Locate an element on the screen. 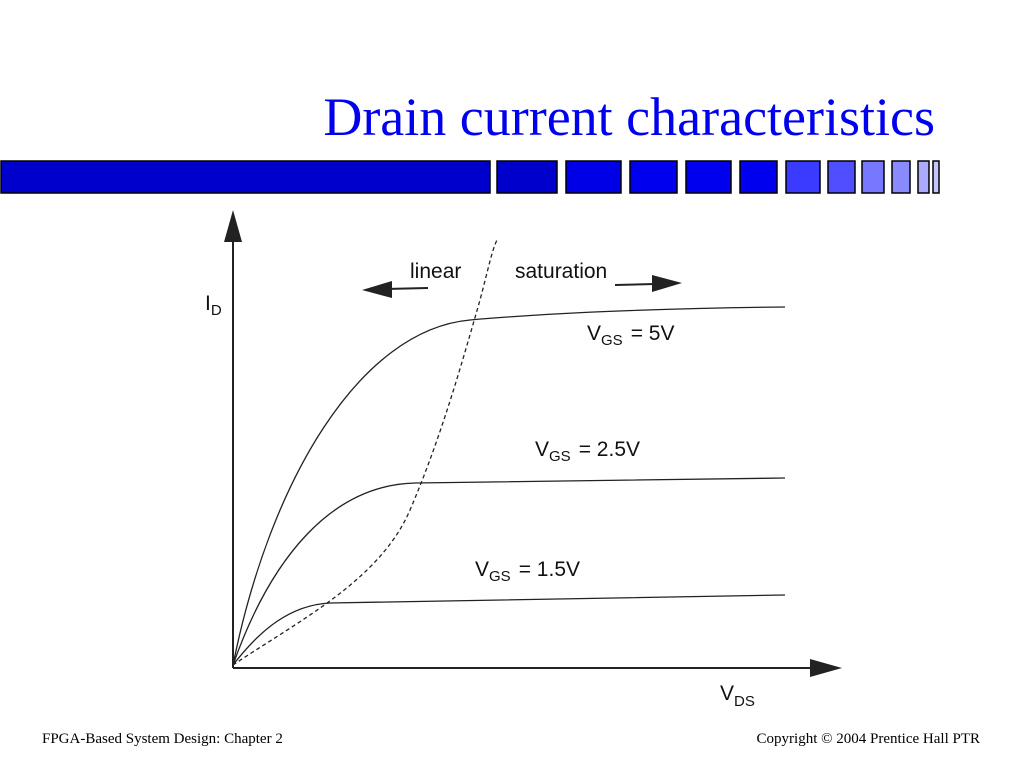 Image resolution: width=1024 pixels, height=768 pixels. saturation-boundary is located at coordinates (365, 452).